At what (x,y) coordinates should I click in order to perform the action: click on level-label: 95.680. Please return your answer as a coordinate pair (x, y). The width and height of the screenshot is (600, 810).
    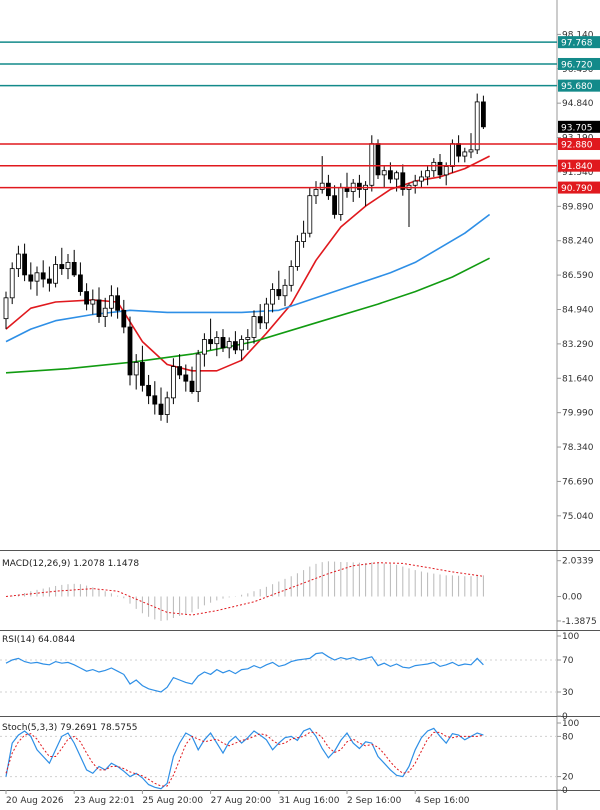
    Looking at the image, I should click on (577, 87).